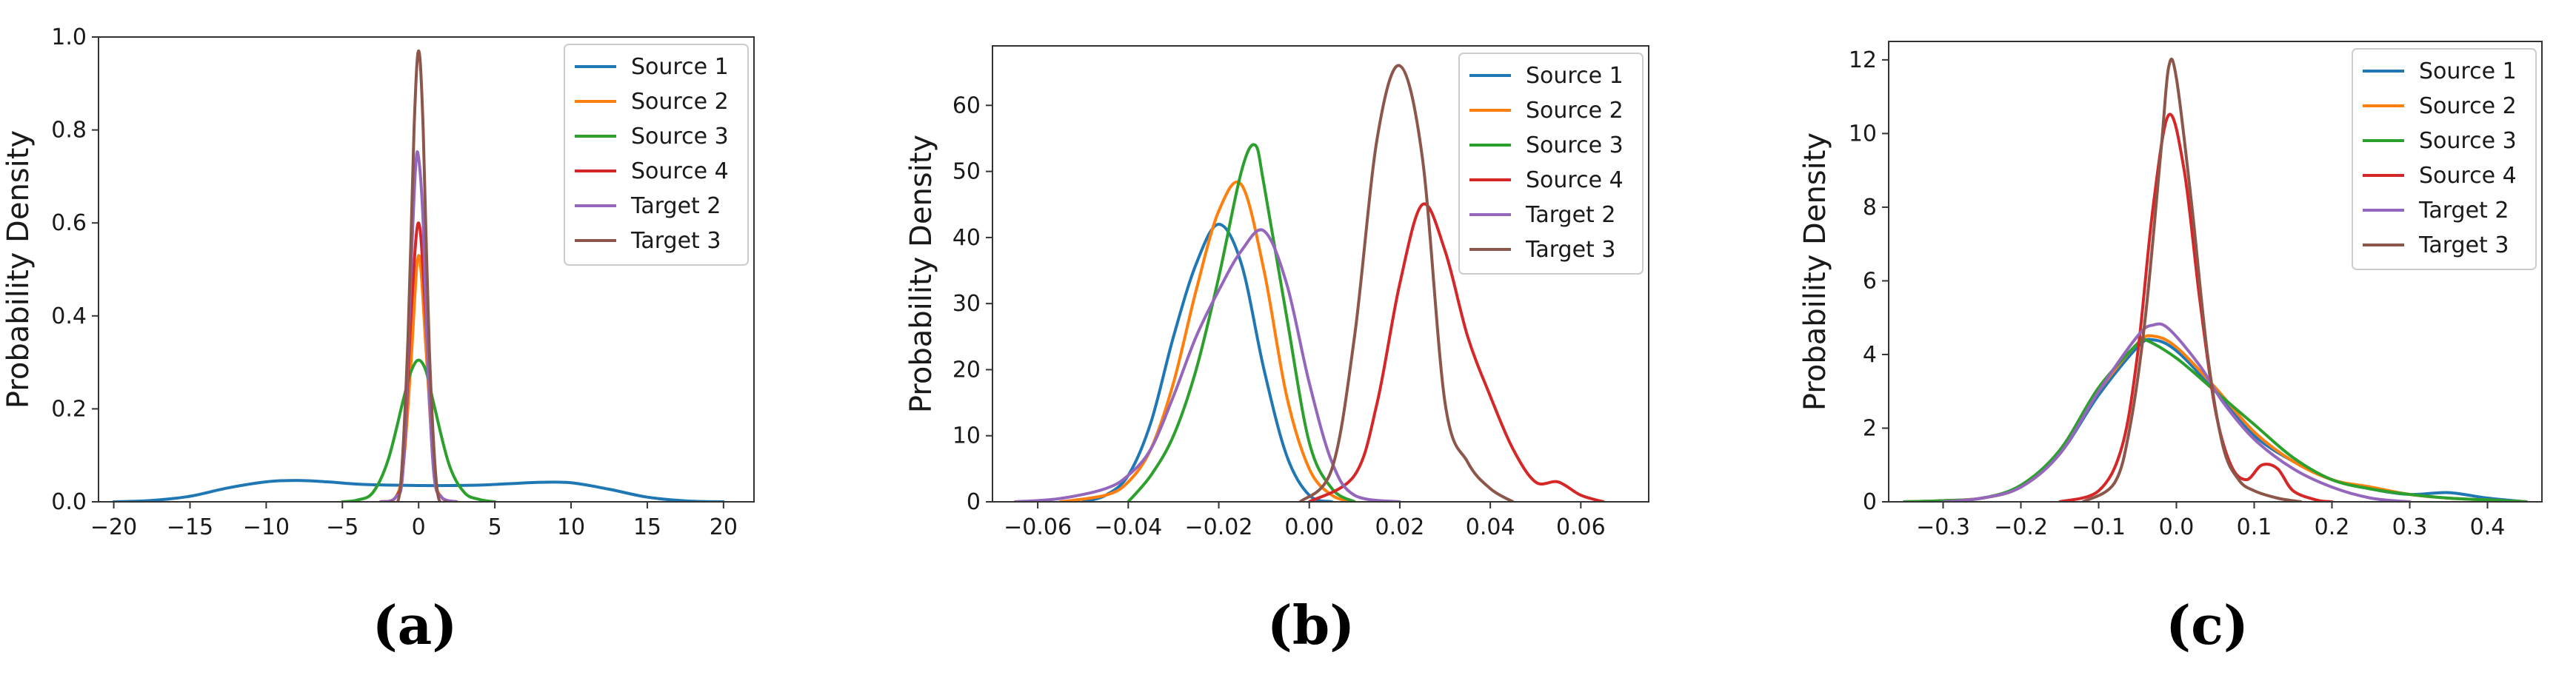 The height and width of the screenshot is (675, 2576). I want to click on x-tick-label: 0.0, so click(2177, 527).